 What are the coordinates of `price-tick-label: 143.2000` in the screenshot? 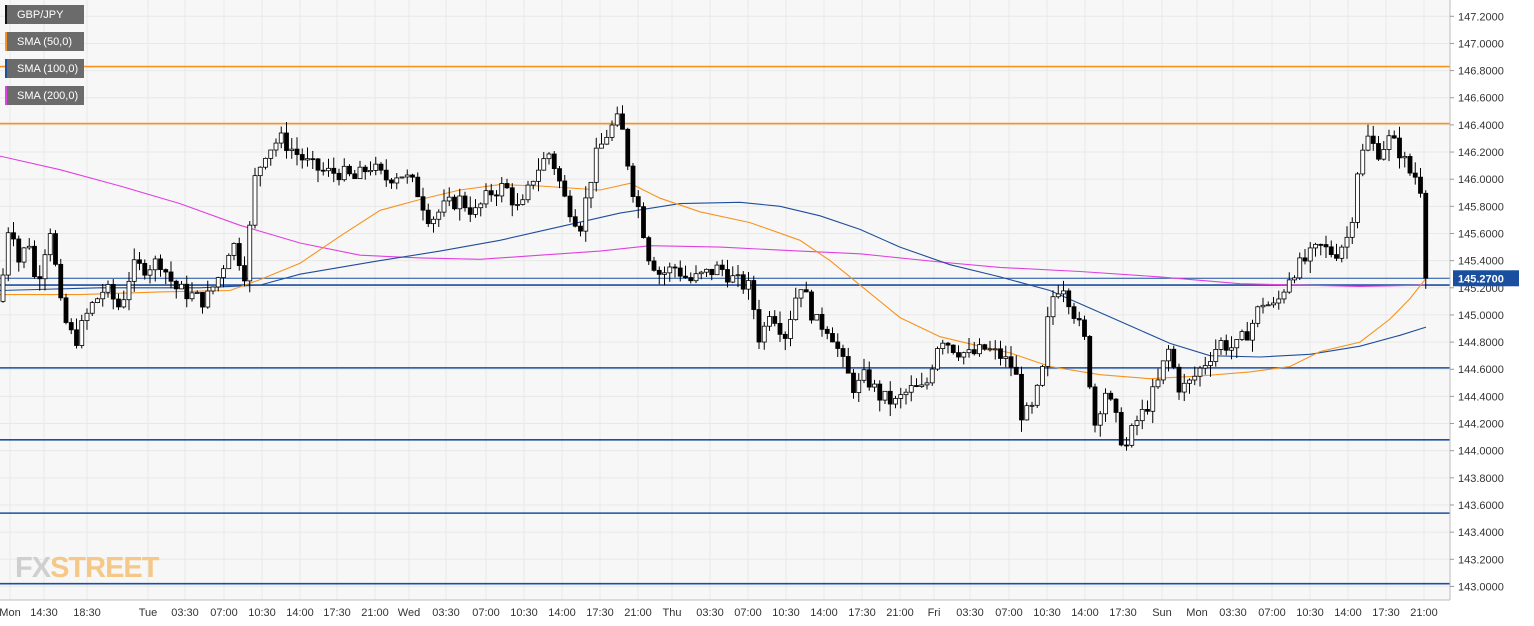 It's located at (1481, 560).